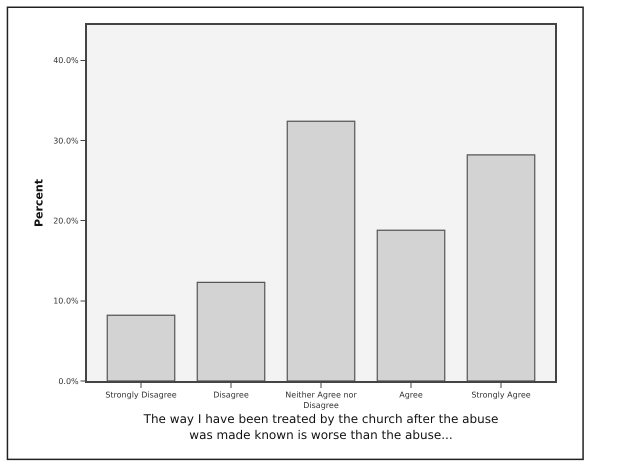 Image resolution: width=618 pixels, height=464 pixels. What do you see at coordinates (231, 395) in the screenshot?
I see `x-tick-label: Disagree` at bounding box center [231, 395].